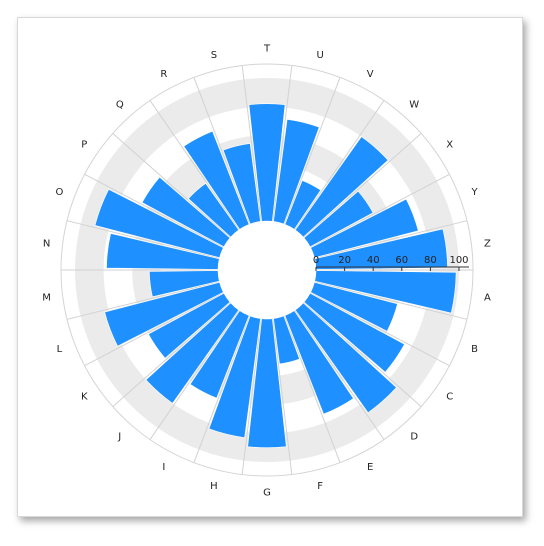 This screenshot has width=544, height=546. I want to click on category-label-A: A, so click(487, 297).